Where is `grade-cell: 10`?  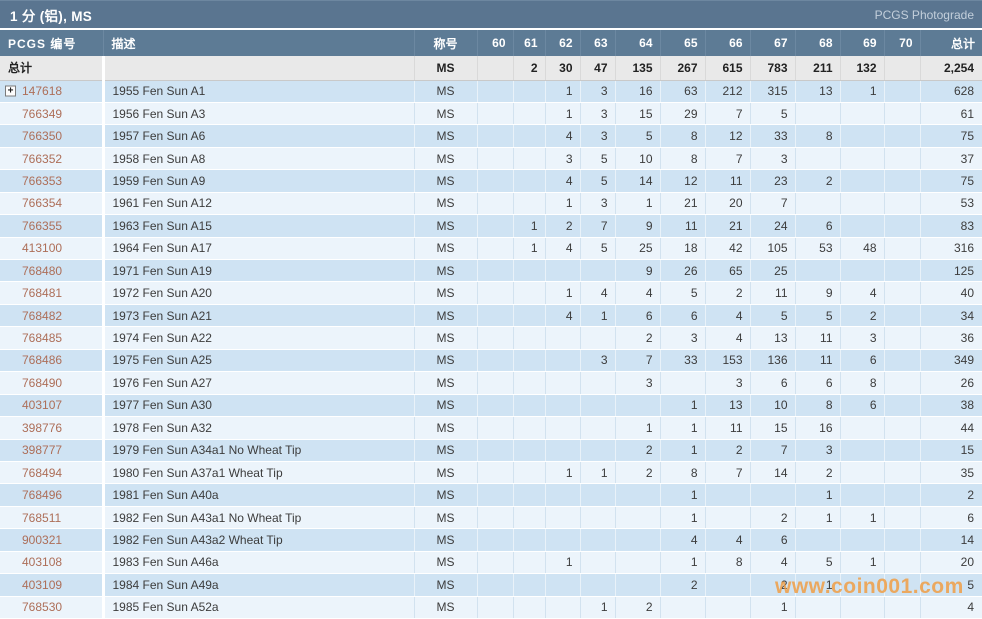
grade-cell: 10 is located at coordinates (773, 406).